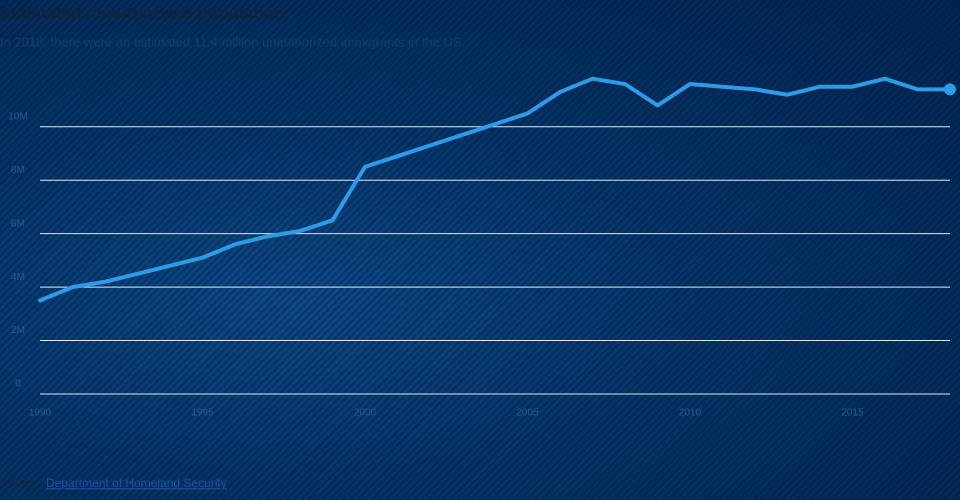 This screenshot has height=500, width=960. Describe the element at coordinates (18, 223) in the screenshot. I see `y-tick-label: 6M` at that location.